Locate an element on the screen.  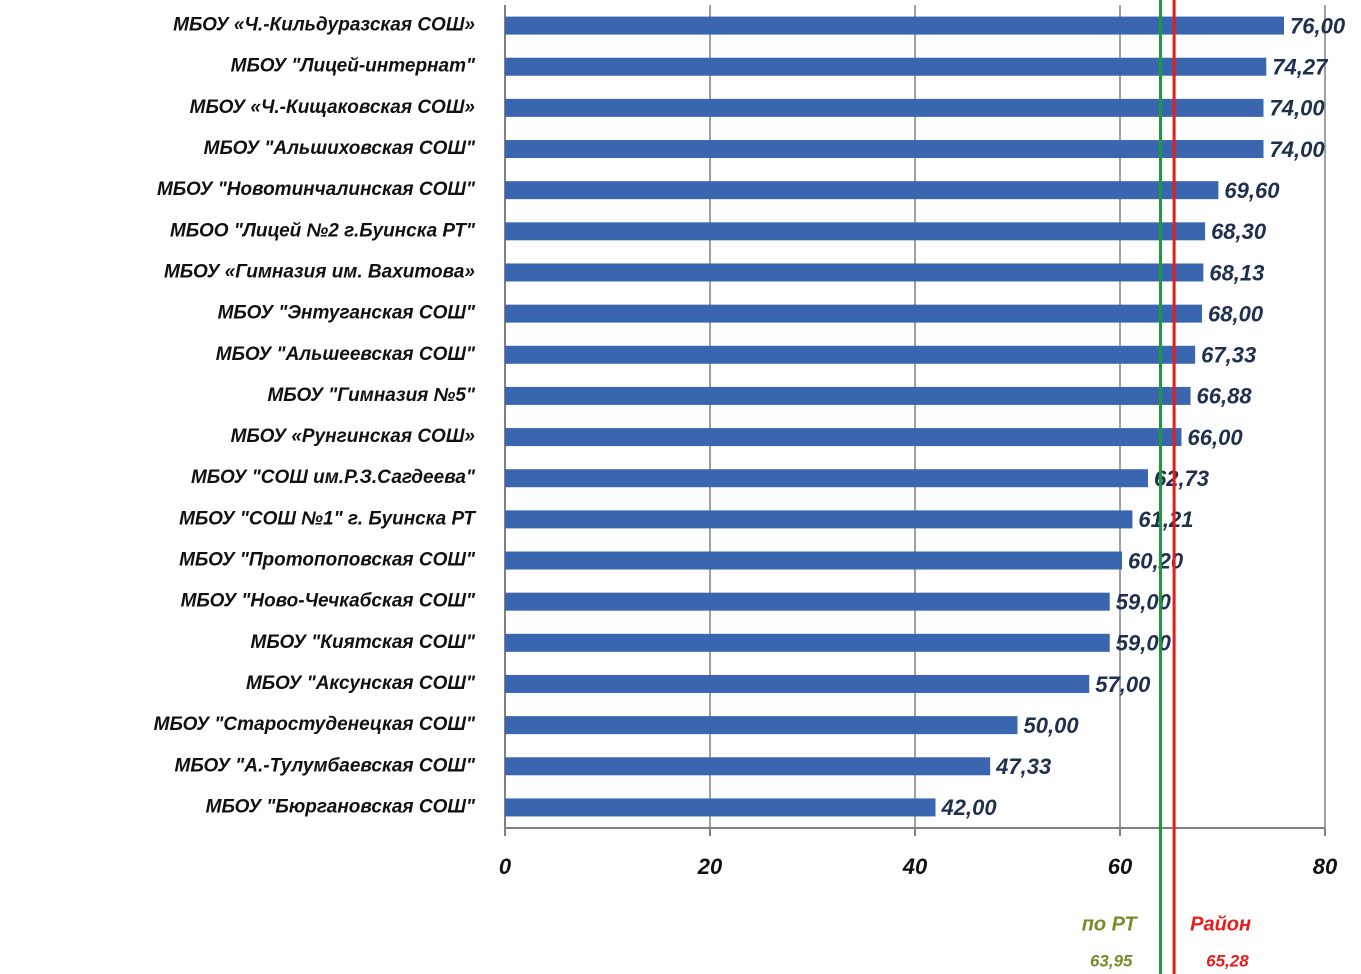
y-tick-label: МБОУ "Протопоповская СОШ" is located at coordinates (327, 560).